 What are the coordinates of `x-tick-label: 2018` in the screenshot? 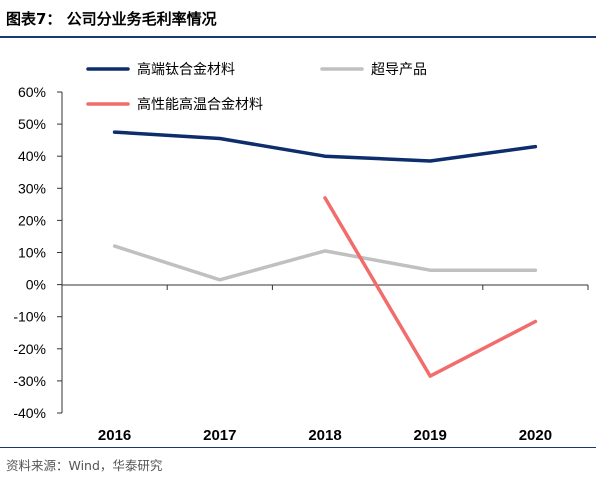 It's located at (324, 435).